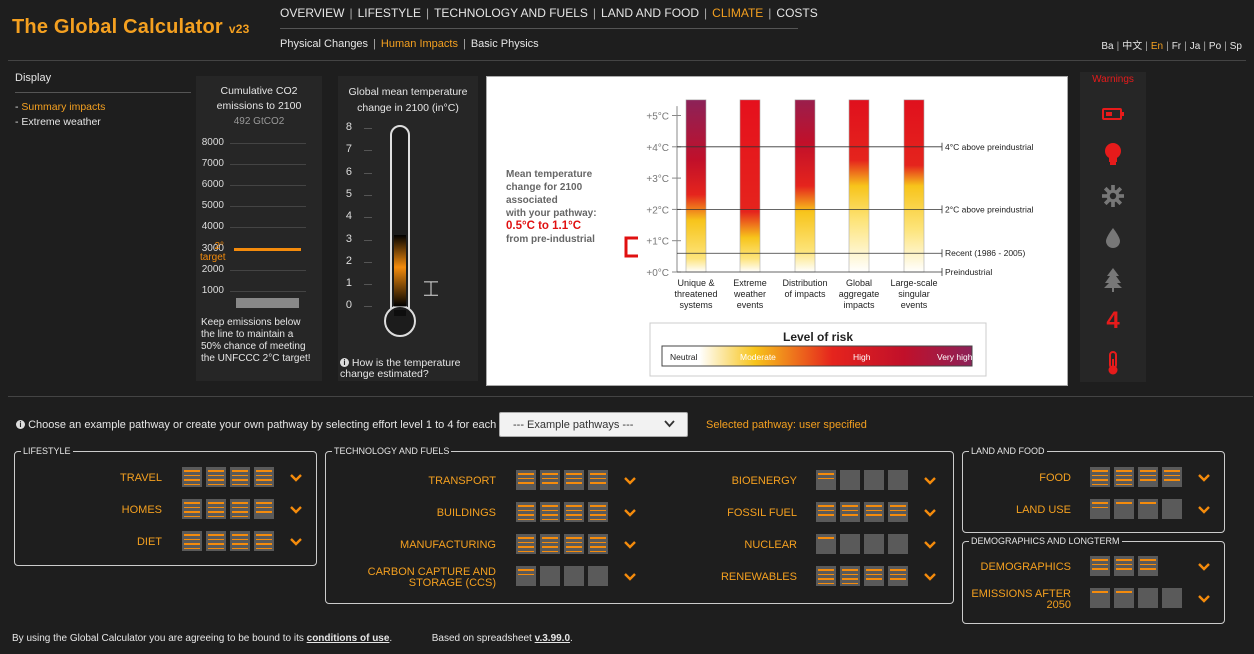 Image resolution: width=1254 pixels, height=654 pixels. Describe the element at coordinates (248, 578) in the screenshot. I see `lever-name: CARBON CAPTURE AND STORAGE (CCS)` at that location.